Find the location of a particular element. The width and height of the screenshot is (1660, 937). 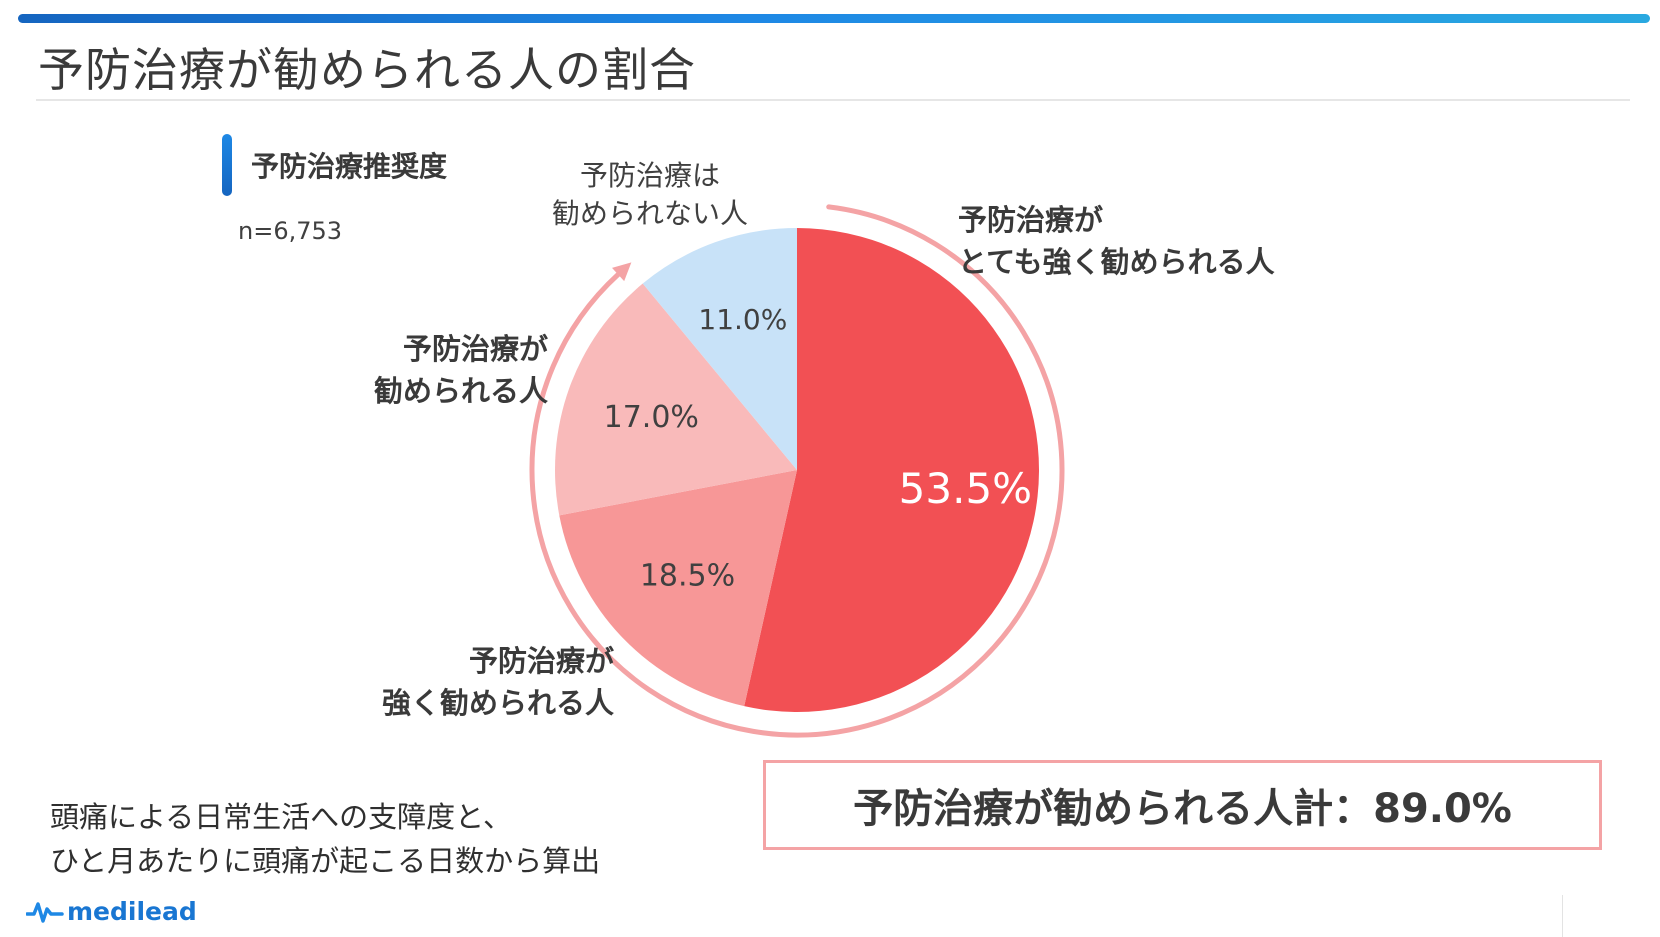

brand-logo: medilead is located at coordinates (111, 911).